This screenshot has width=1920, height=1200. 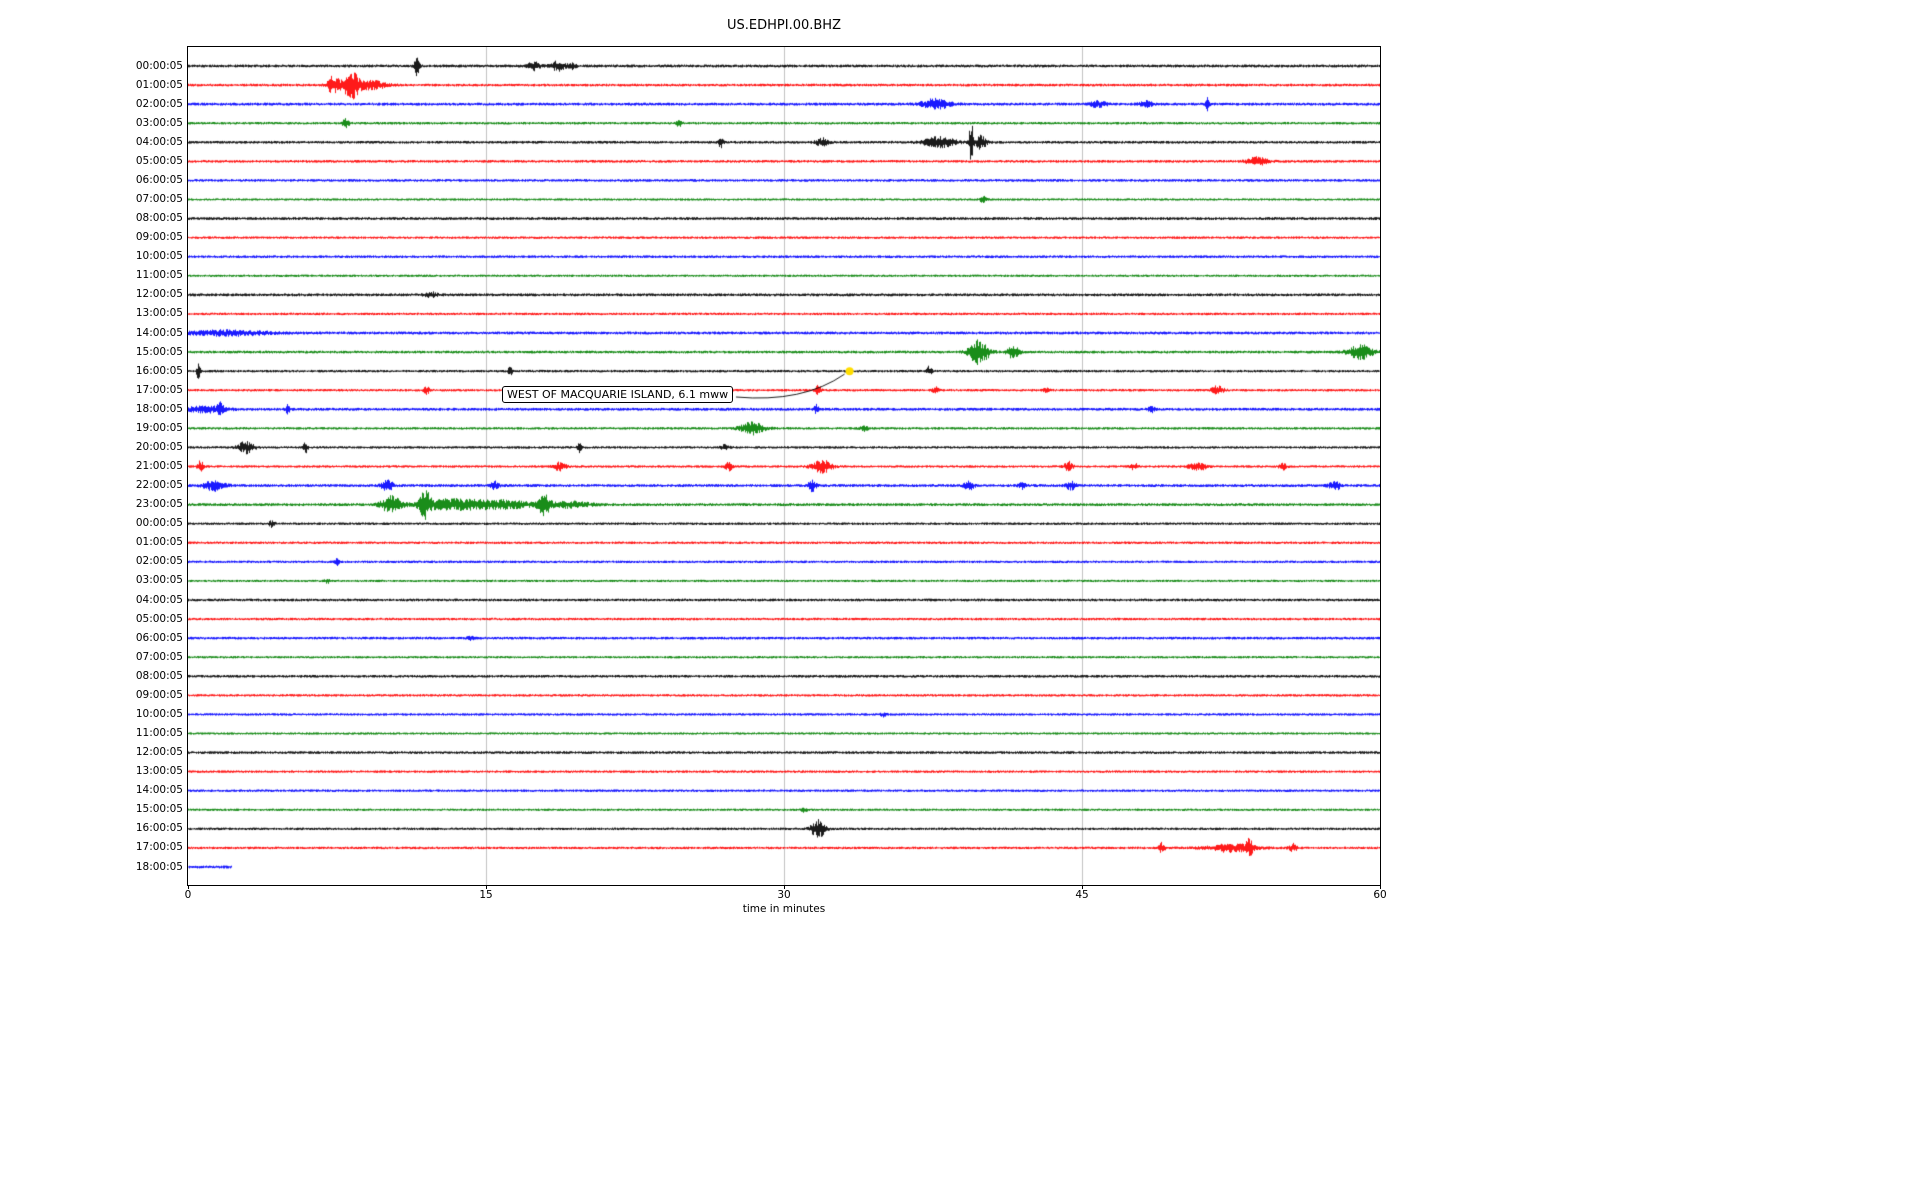 I want to click on x-tick-label: 0, so click(x=188, y=895).